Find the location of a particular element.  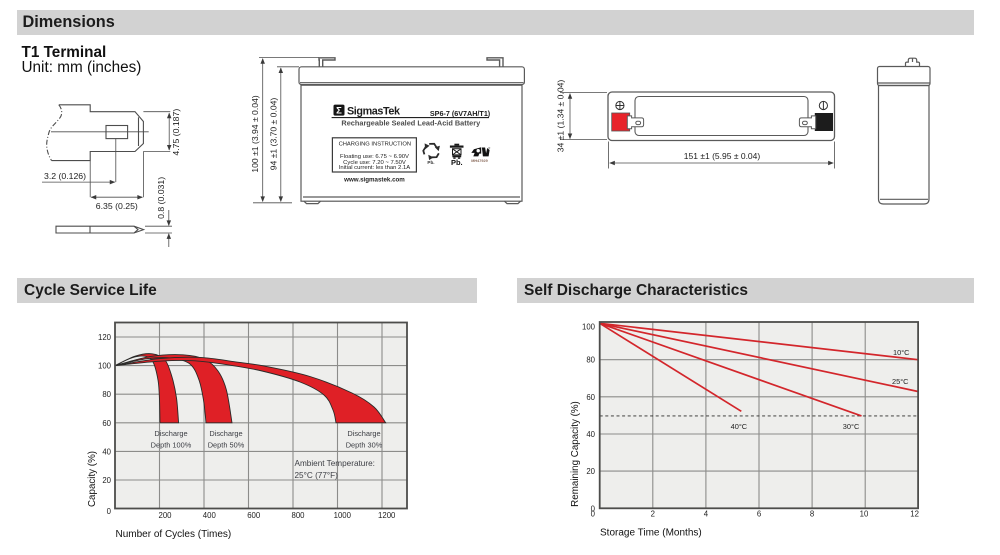

svg-text: CHARGING INSTRUCTION is located at coordinates (375, 145).